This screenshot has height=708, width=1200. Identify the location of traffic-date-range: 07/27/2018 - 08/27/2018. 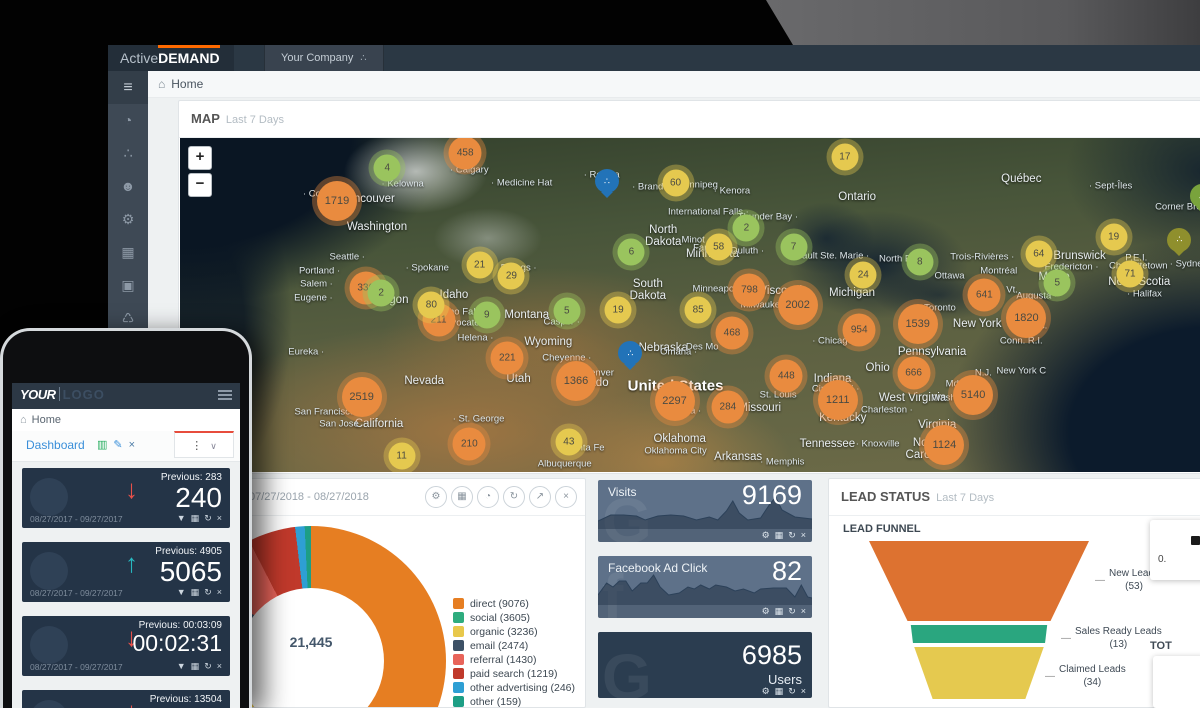
(309, 497).